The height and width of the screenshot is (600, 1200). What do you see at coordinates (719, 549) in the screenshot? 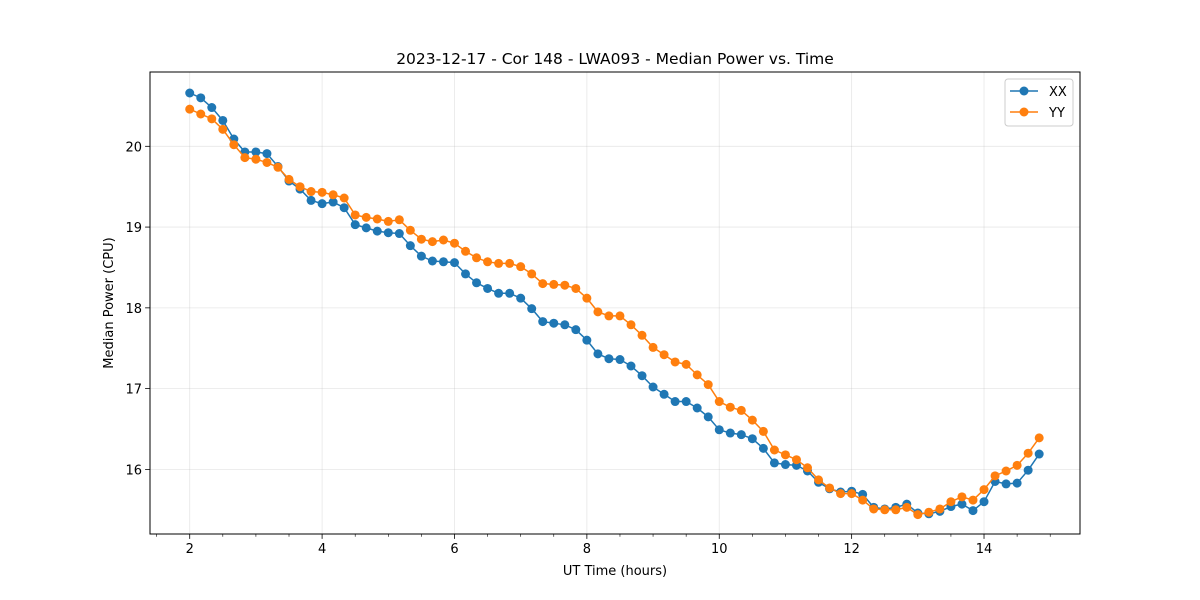
I see `x-tick-label: 10` at bounding box center [719, 549].